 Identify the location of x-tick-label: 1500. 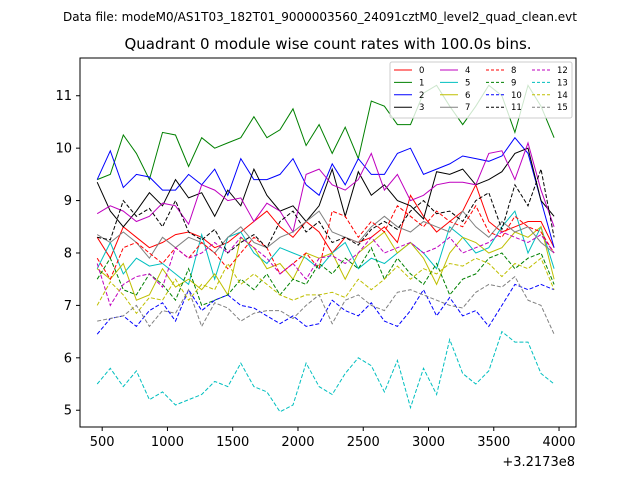
(232, 442).